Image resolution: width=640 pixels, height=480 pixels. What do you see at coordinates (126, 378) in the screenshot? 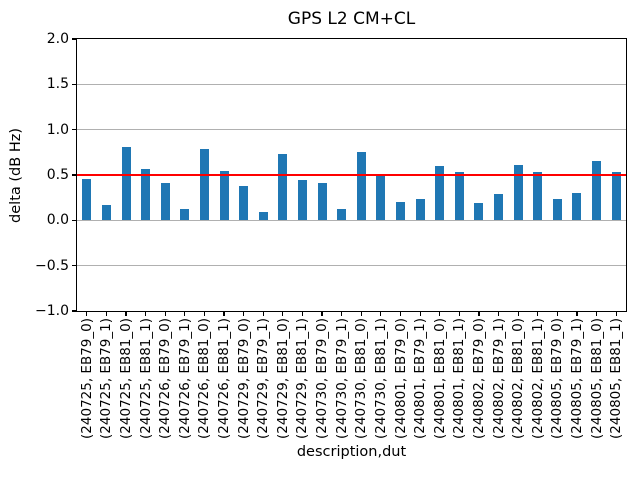
I see `x-tick-label: (240725, EB81_0)` at bounding box center [126, 378].